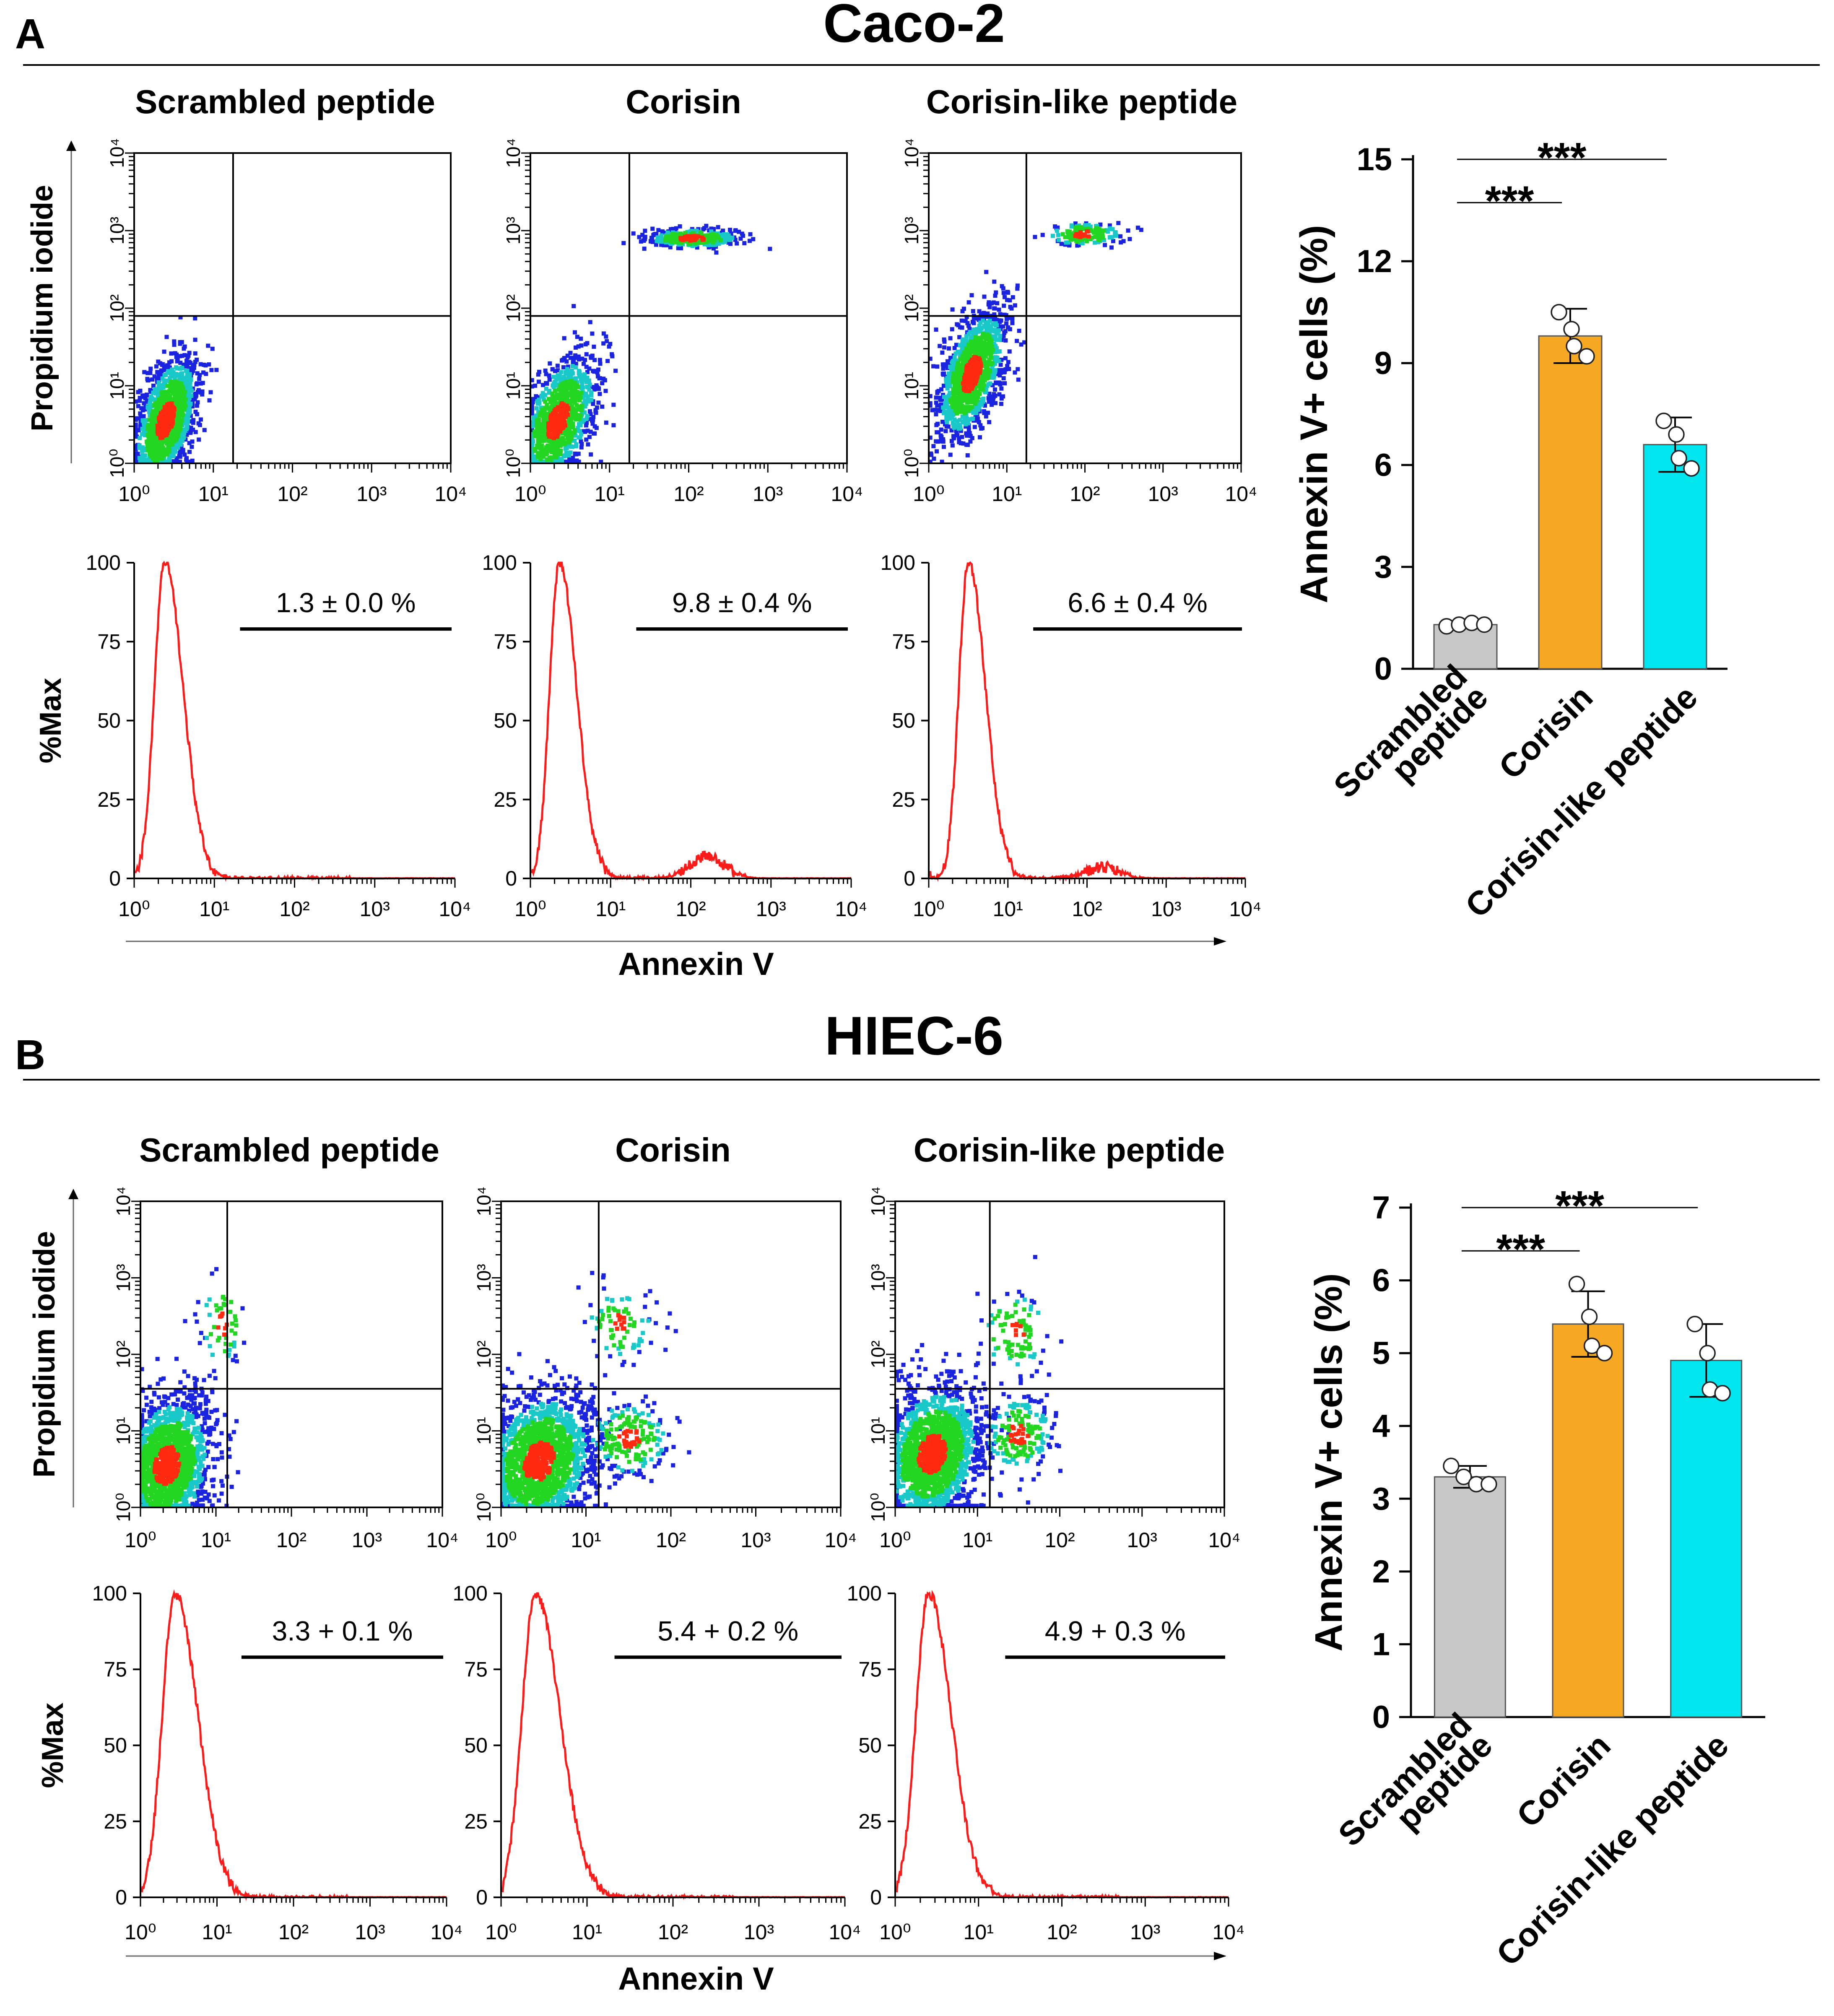 The image size is (1834, 2016). What do you see at coordinates (903, 641) in the screenshot?
I see `y-tick-label: 75` at bounding box center [903, 641].